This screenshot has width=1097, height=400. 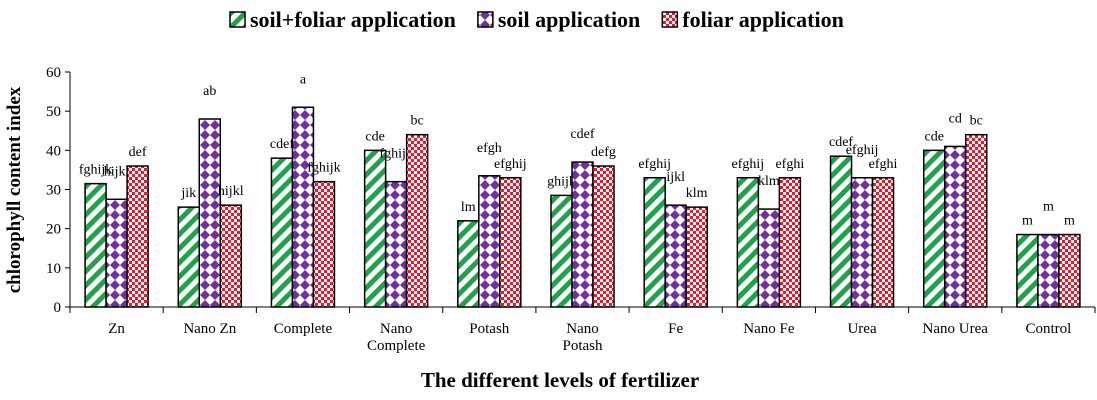 What do you see at coordinates (396, 337) in the screenshot?
I see `x-tick-label: Nano Complete` at bounding box center [396, 337].